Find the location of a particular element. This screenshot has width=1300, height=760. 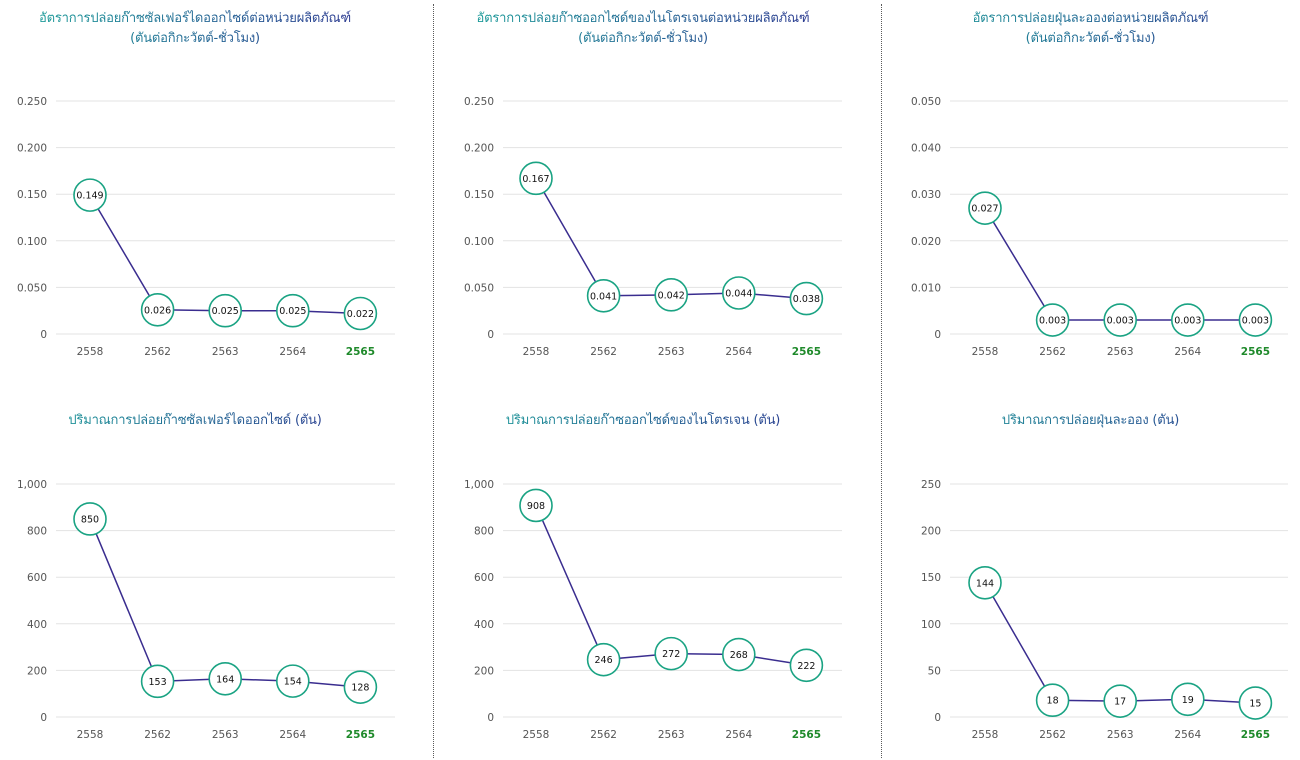

data-label: 17 is located at coordinates (1120, 702).